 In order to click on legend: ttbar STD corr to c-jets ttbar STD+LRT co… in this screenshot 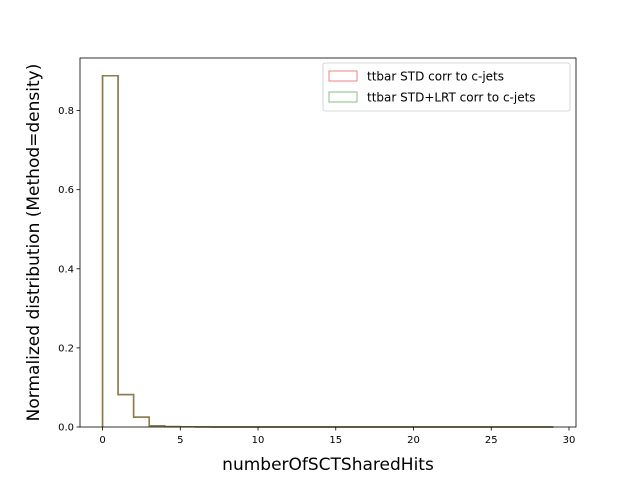, I will do `click(446, 87)`.